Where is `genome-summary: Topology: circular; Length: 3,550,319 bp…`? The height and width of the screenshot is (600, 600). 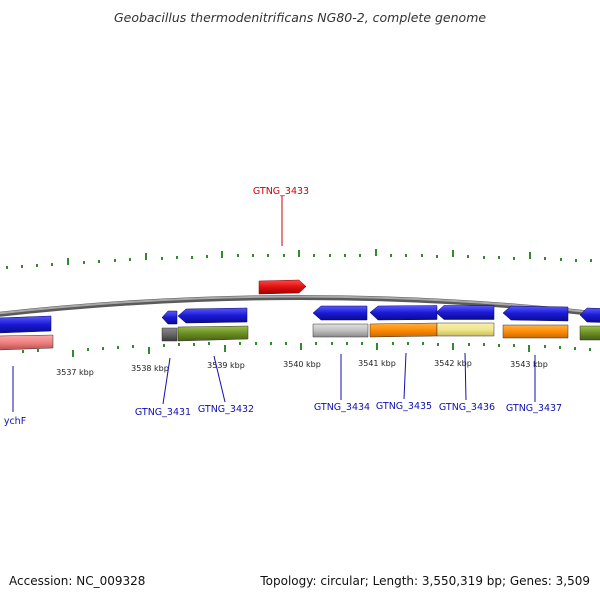 genome-summary: Topology: circular; Length: 3,550,319 bp… is located at coordinates (425, 581).